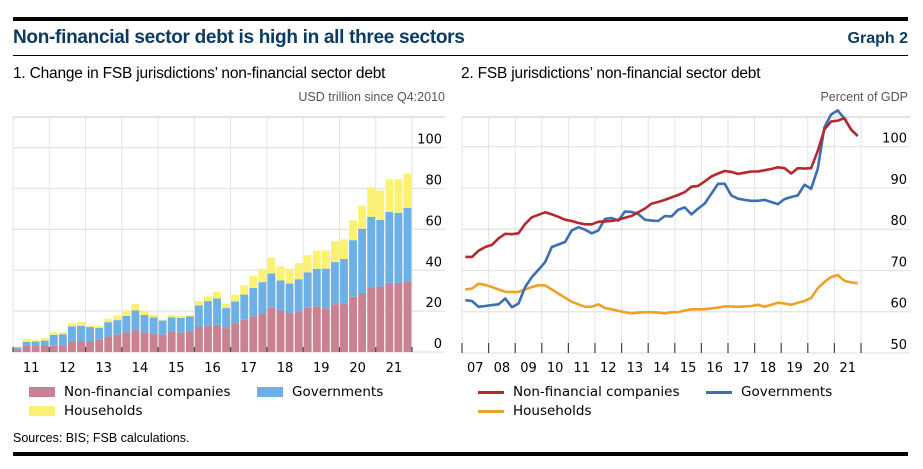  I want to click on x-tick-label: 14, so click(661, 368).